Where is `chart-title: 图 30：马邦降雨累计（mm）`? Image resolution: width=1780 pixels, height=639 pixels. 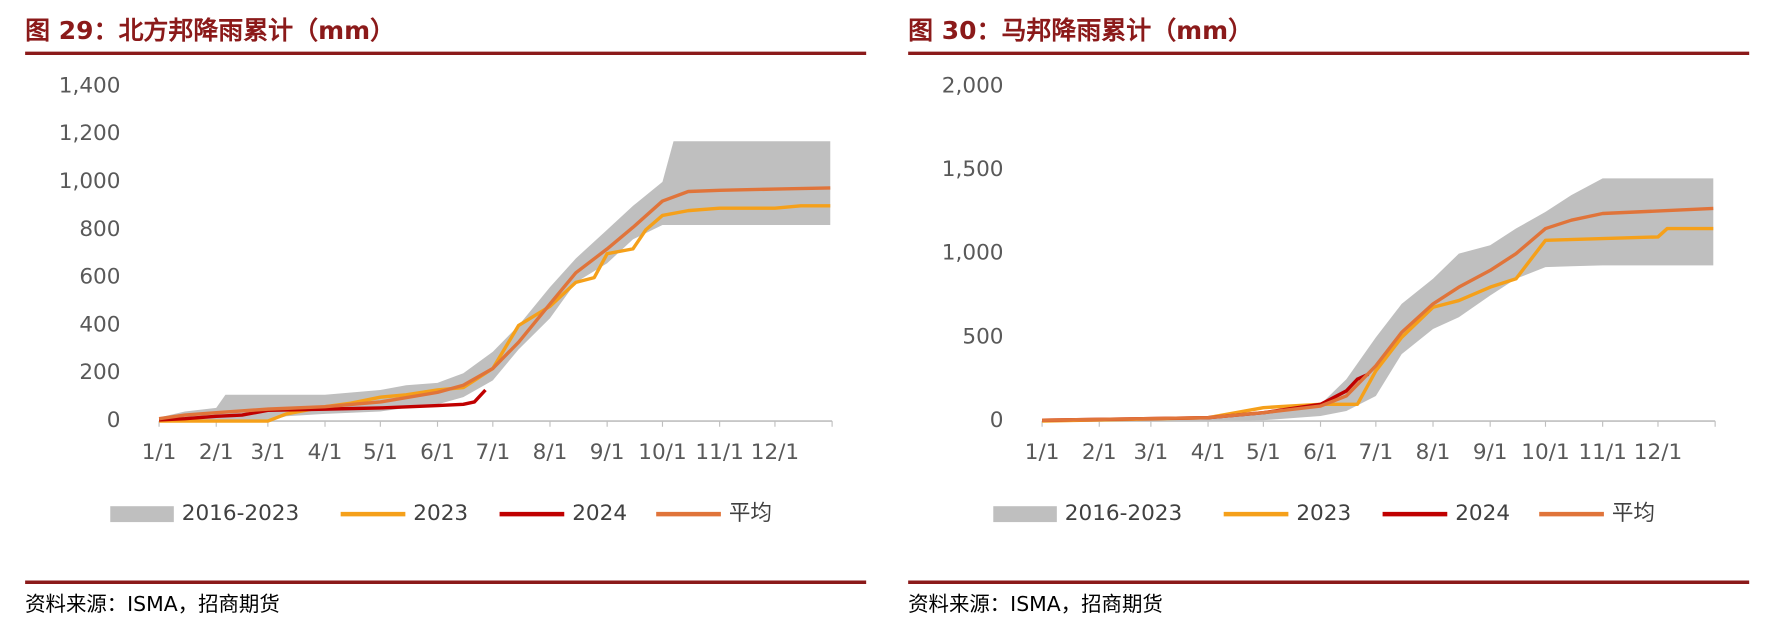
chart-title: 图 30：马邦降雨累计（mm） is located at coordinates (1080, 30).